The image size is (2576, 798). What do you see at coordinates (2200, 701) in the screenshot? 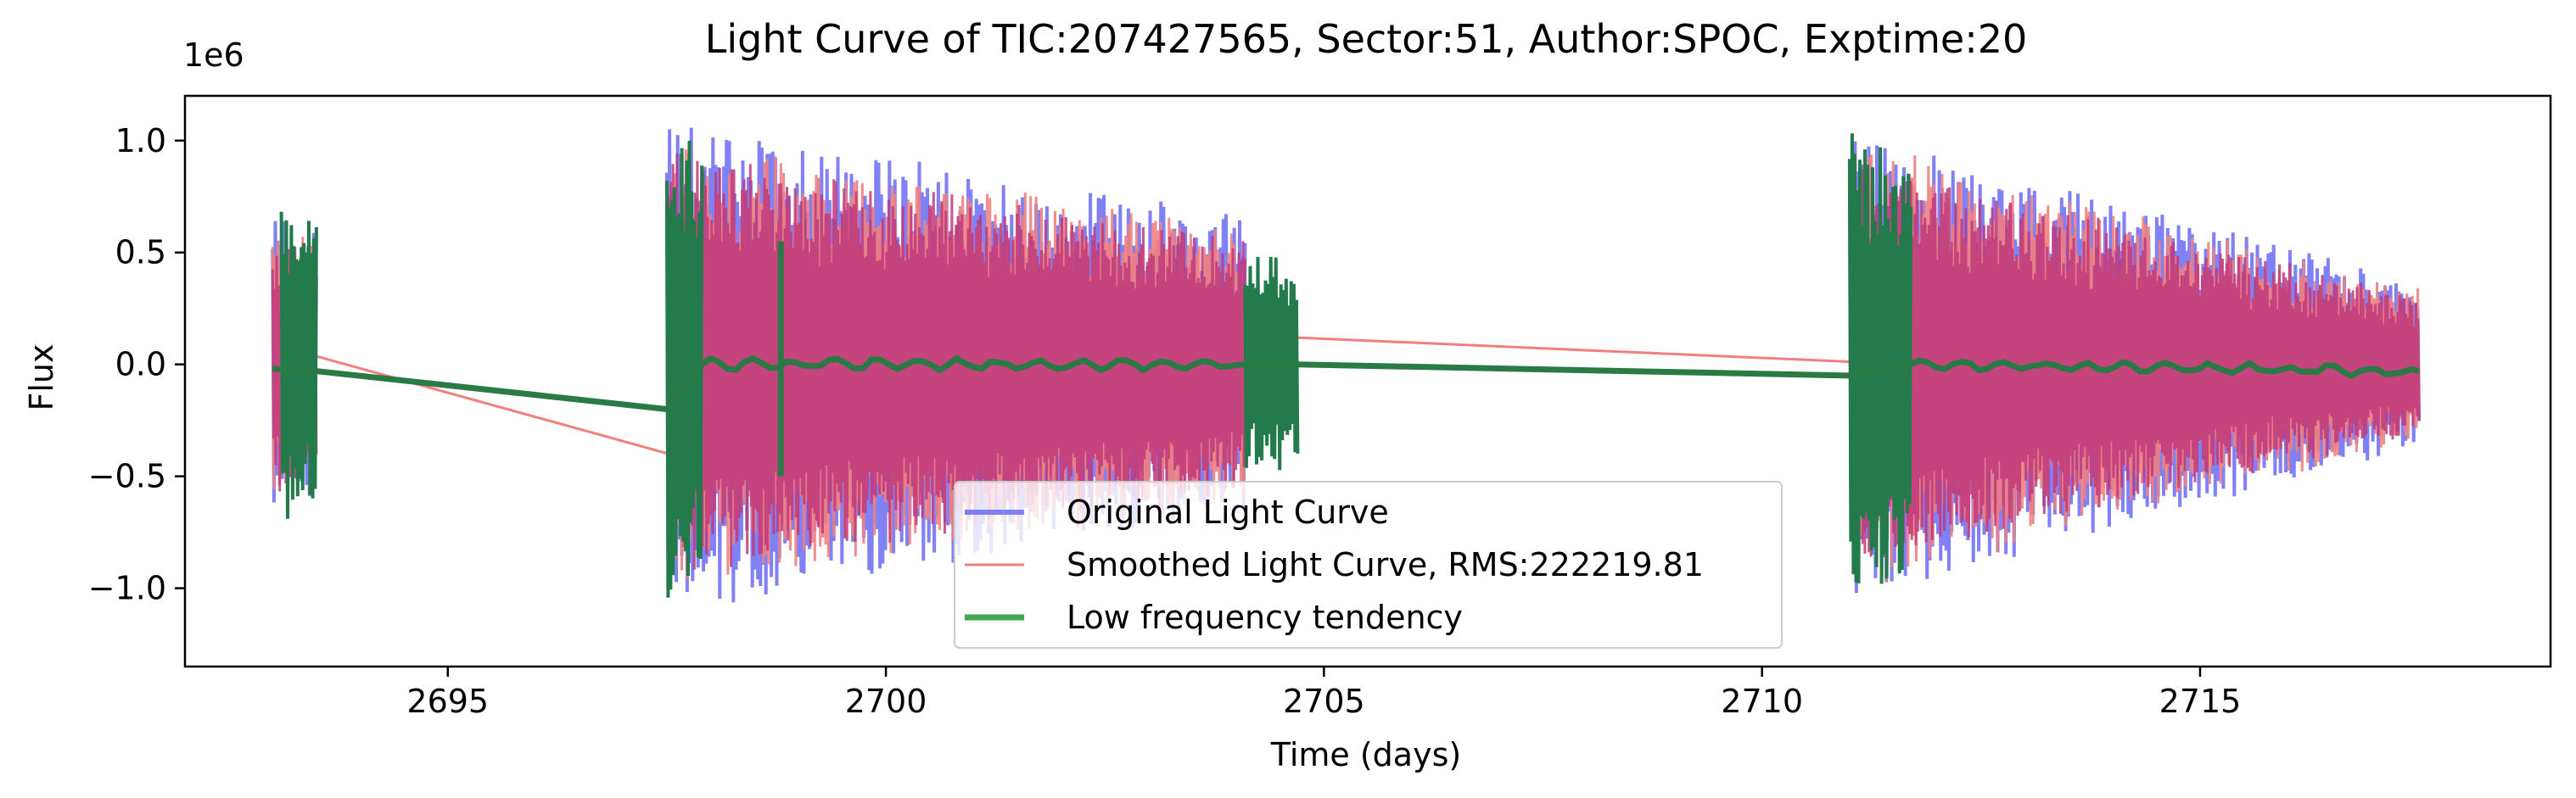
I see `x-tick-label: 2715` at bounding box center [2200, 701].